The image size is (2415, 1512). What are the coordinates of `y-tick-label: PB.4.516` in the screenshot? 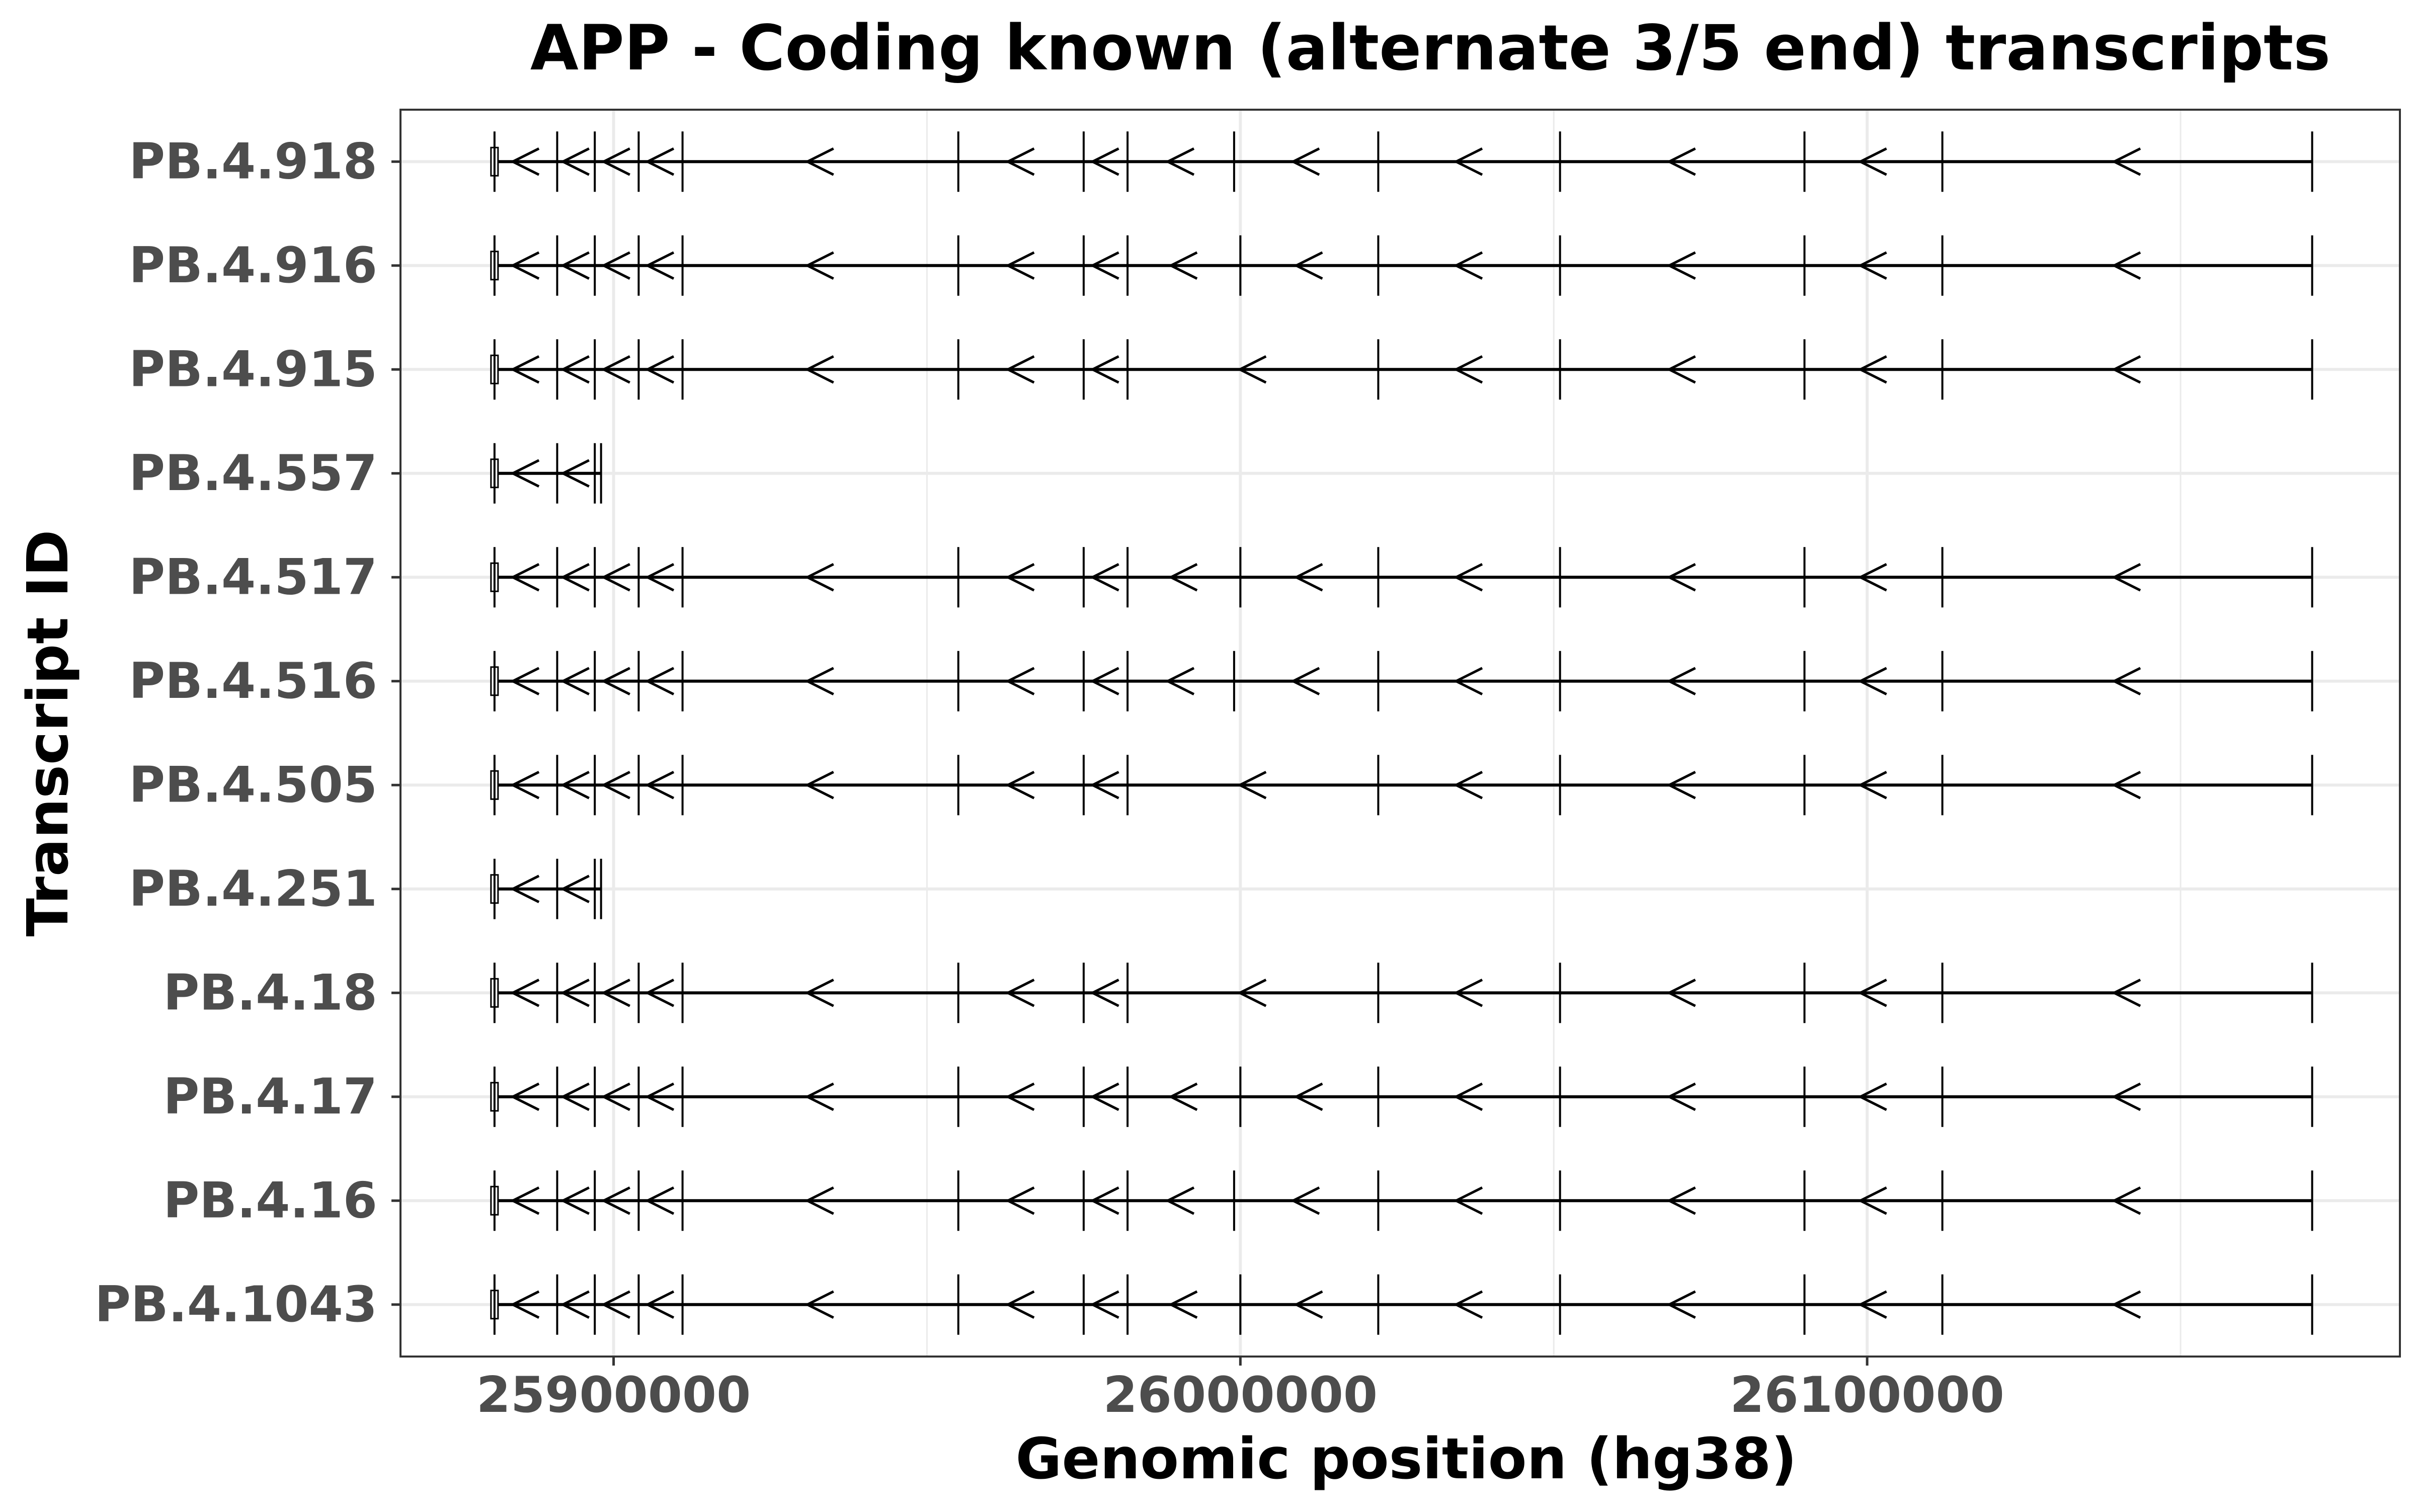 It's located at (253, 682).